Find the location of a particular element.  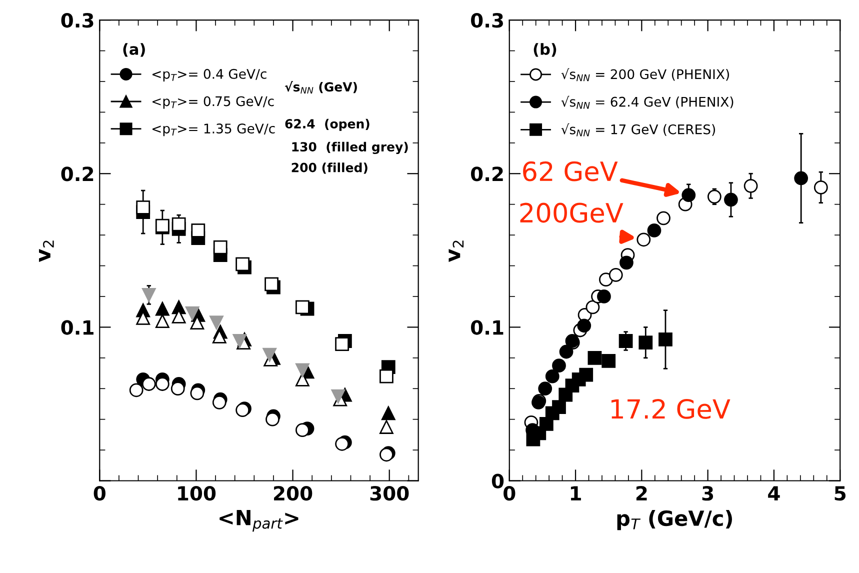

legend-label: <p$_{T}$>= 1.35 GeV/c is located at coordinates (213, 130).